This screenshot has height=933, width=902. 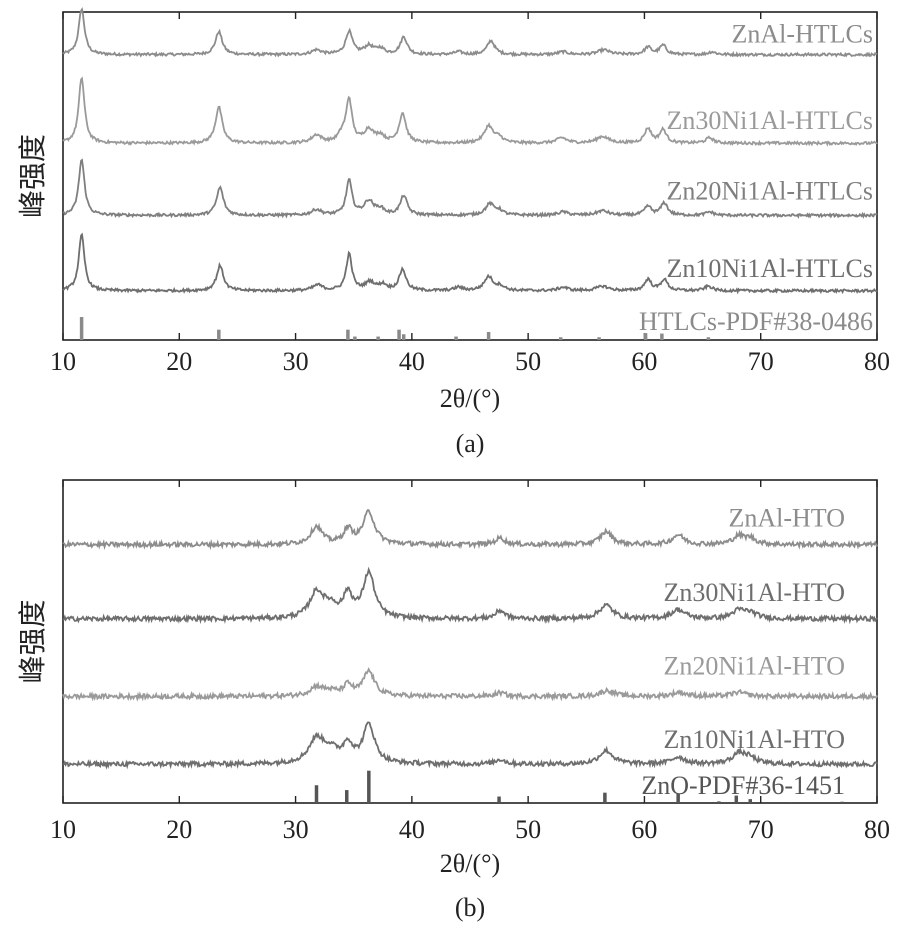 What do you see at coordinates (754, 739) in the screenshot?
I see `series-label: Zn10Ni1Al-HTO` at bounding box center [754, 739].